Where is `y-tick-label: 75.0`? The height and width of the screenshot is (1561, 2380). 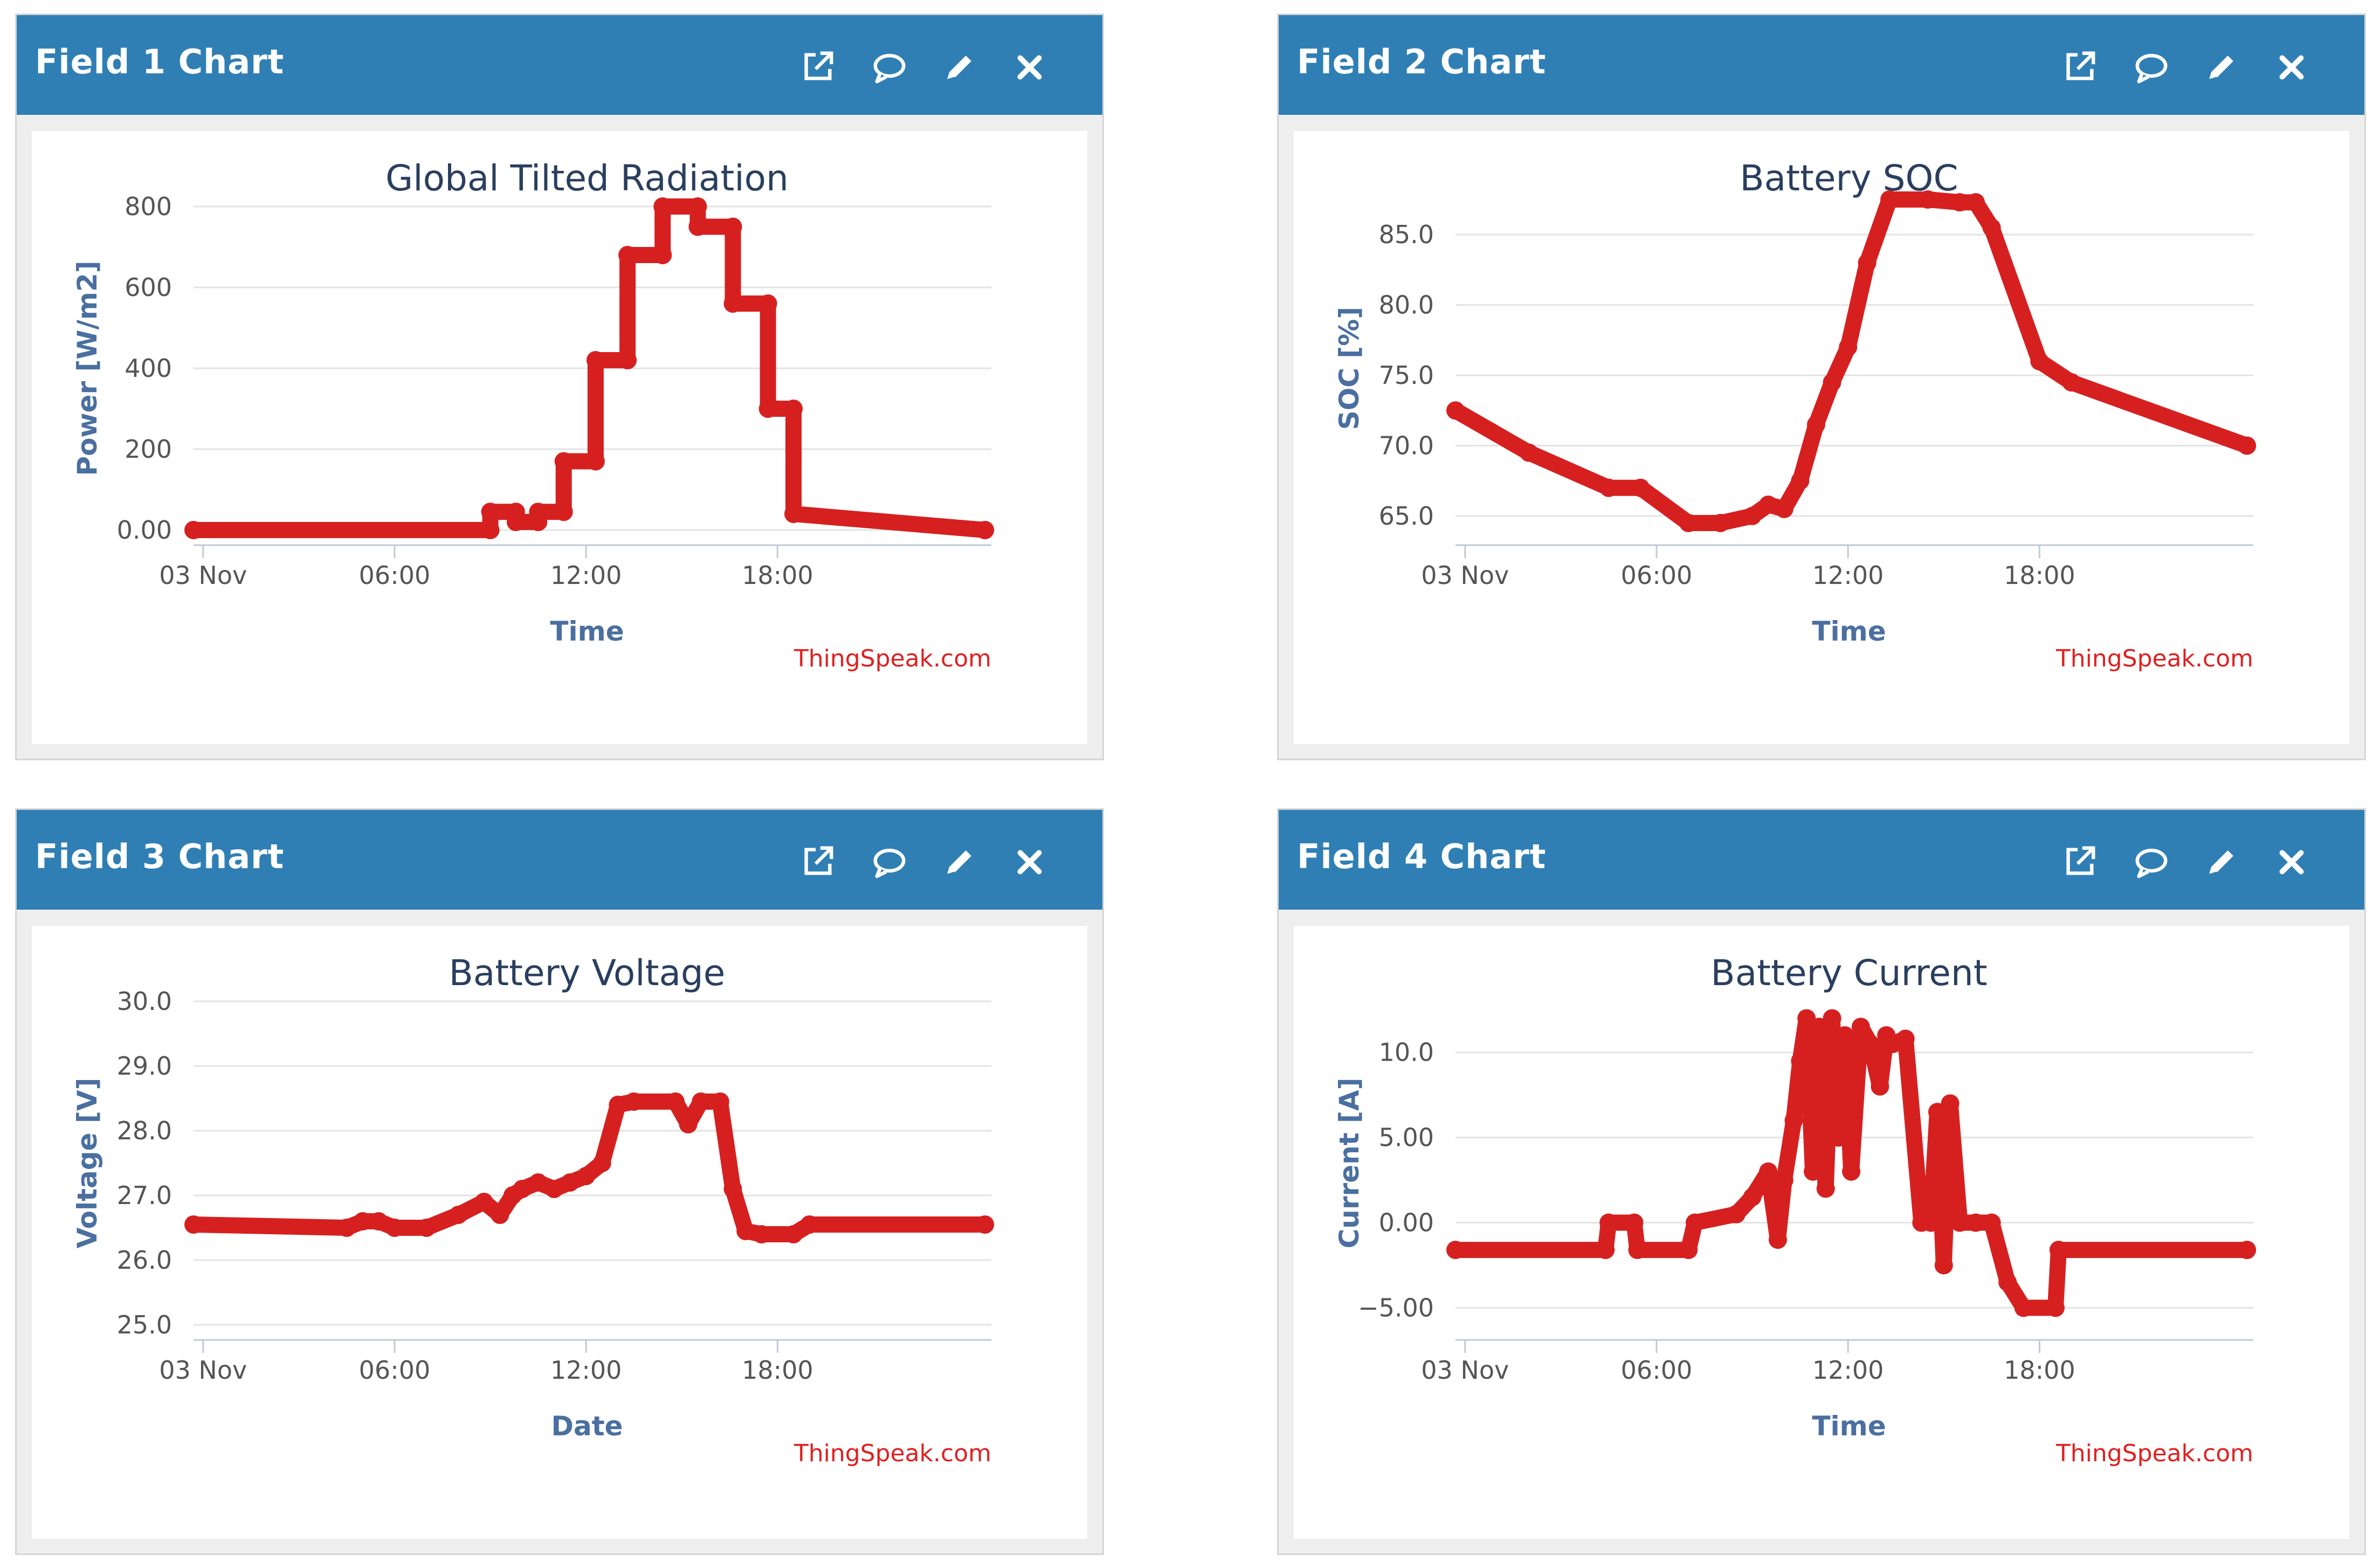
y-tick-label: 75.0 is located at coordinates (1406, 375).